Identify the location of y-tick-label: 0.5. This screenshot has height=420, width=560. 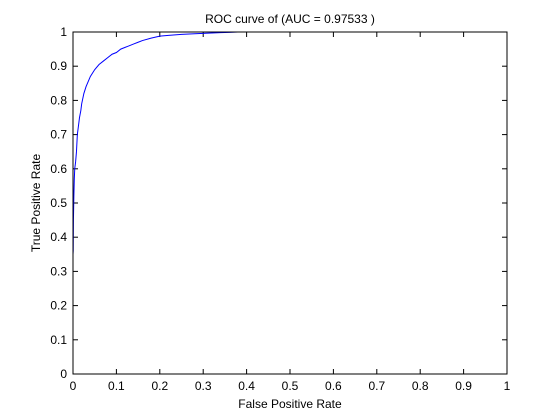
(58, 203).